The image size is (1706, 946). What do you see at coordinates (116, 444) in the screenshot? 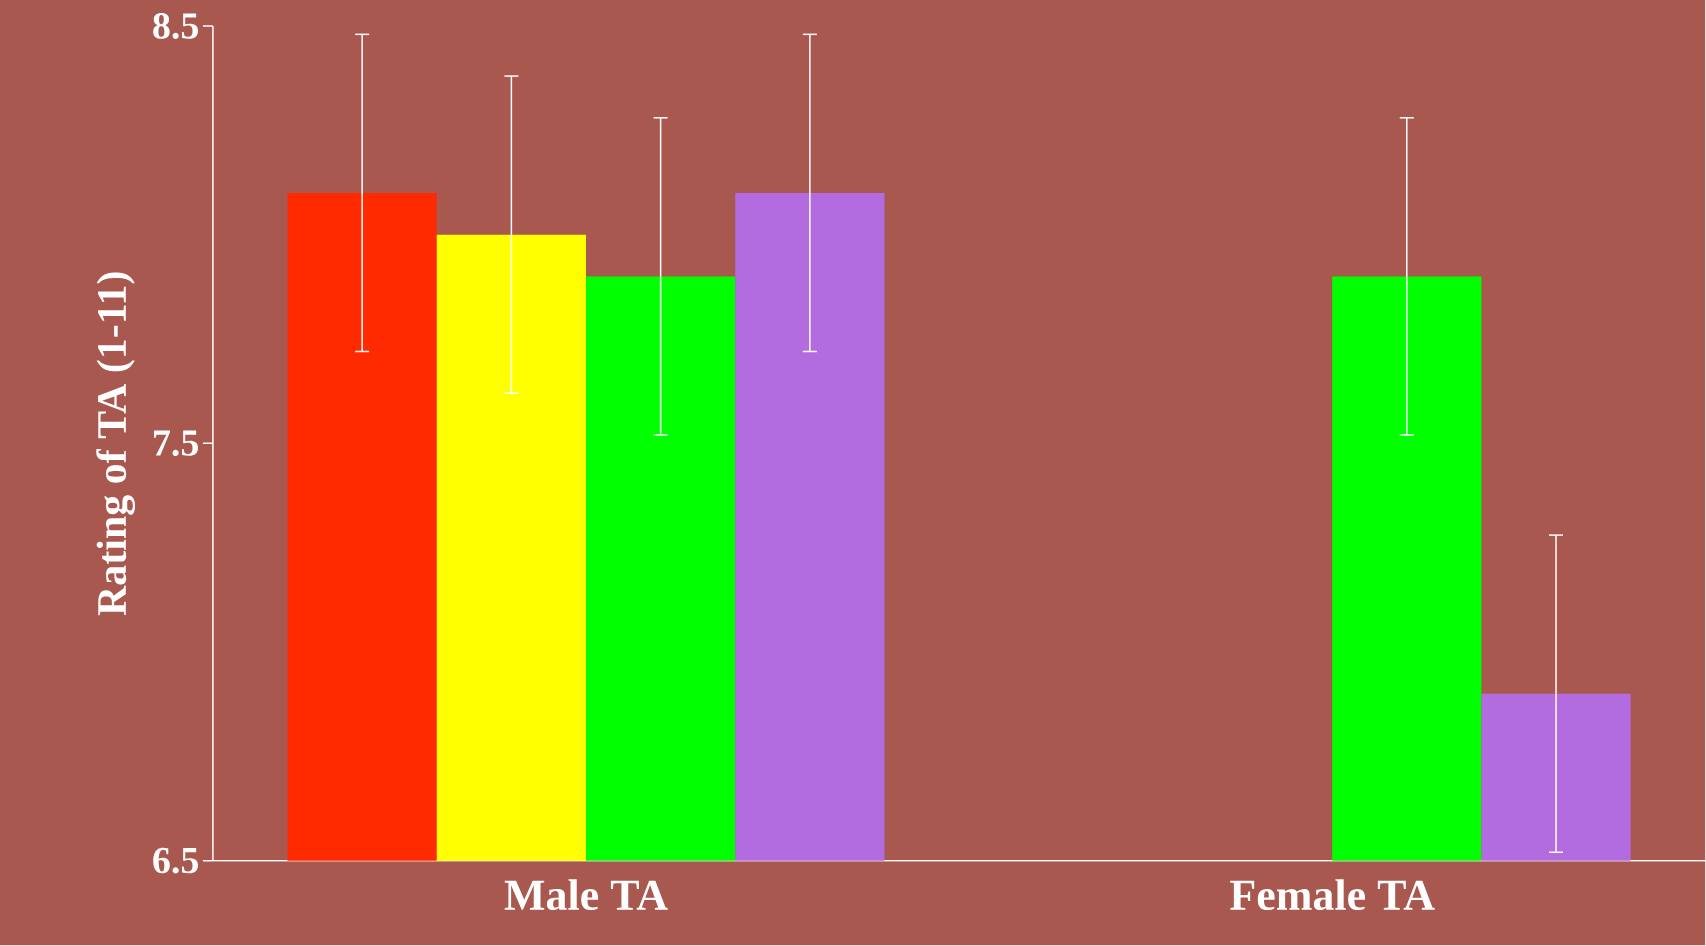
I see `y-axis-title: Rating of TA (1-11)` at bounding box center [116, 444].